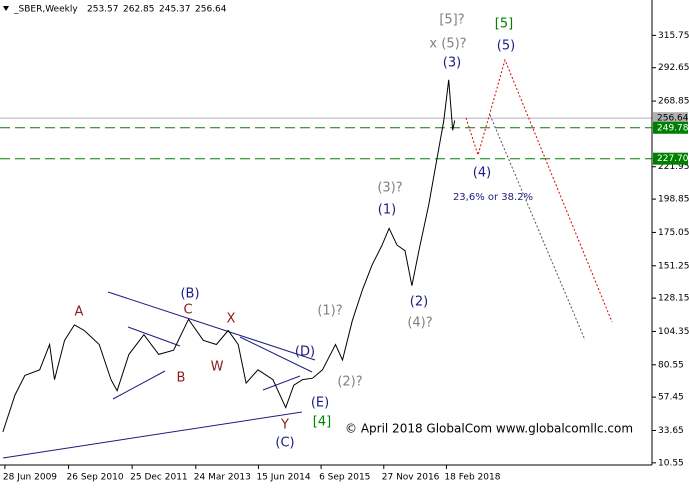 Image resolution: width=689 pixels, height=488 pixels. I want to click on y-tick-label: 104.35, so click(673, 332).